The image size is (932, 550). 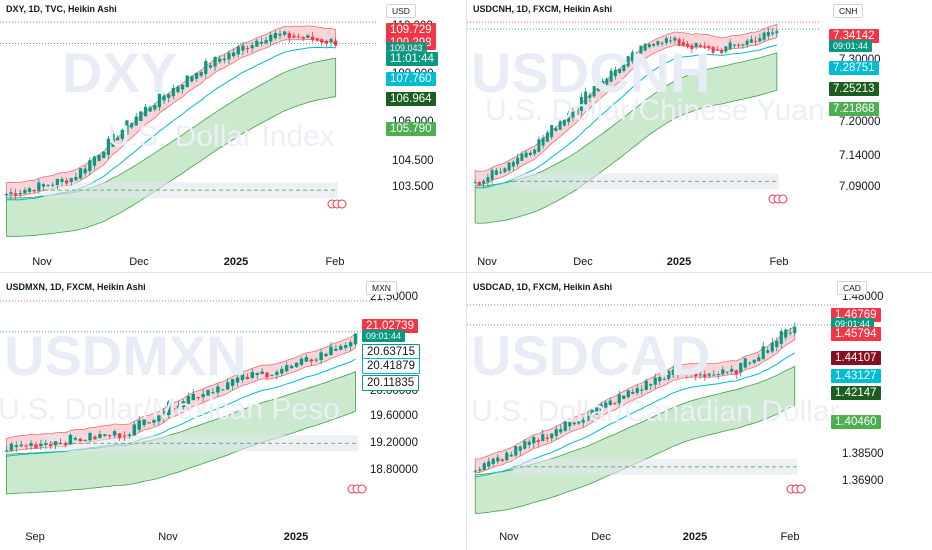 What do you see at coordinates (171, 147) in the screenshot?
I see `green-trend-band` at bounding box center [171, 147].